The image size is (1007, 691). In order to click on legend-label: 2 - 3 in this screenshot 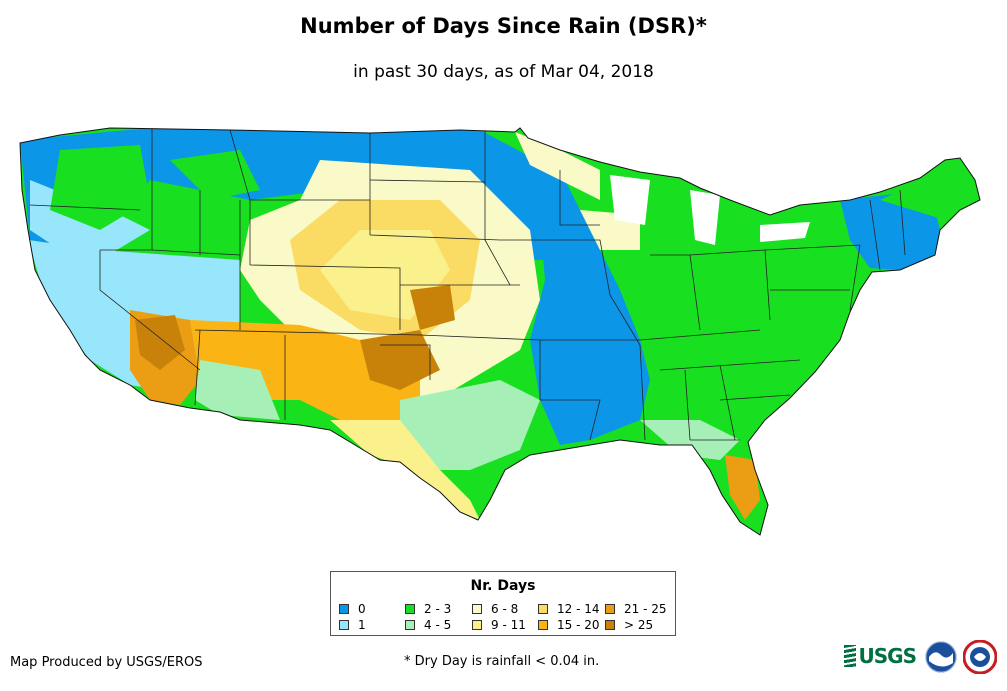, I will do `click(438, 609)`.